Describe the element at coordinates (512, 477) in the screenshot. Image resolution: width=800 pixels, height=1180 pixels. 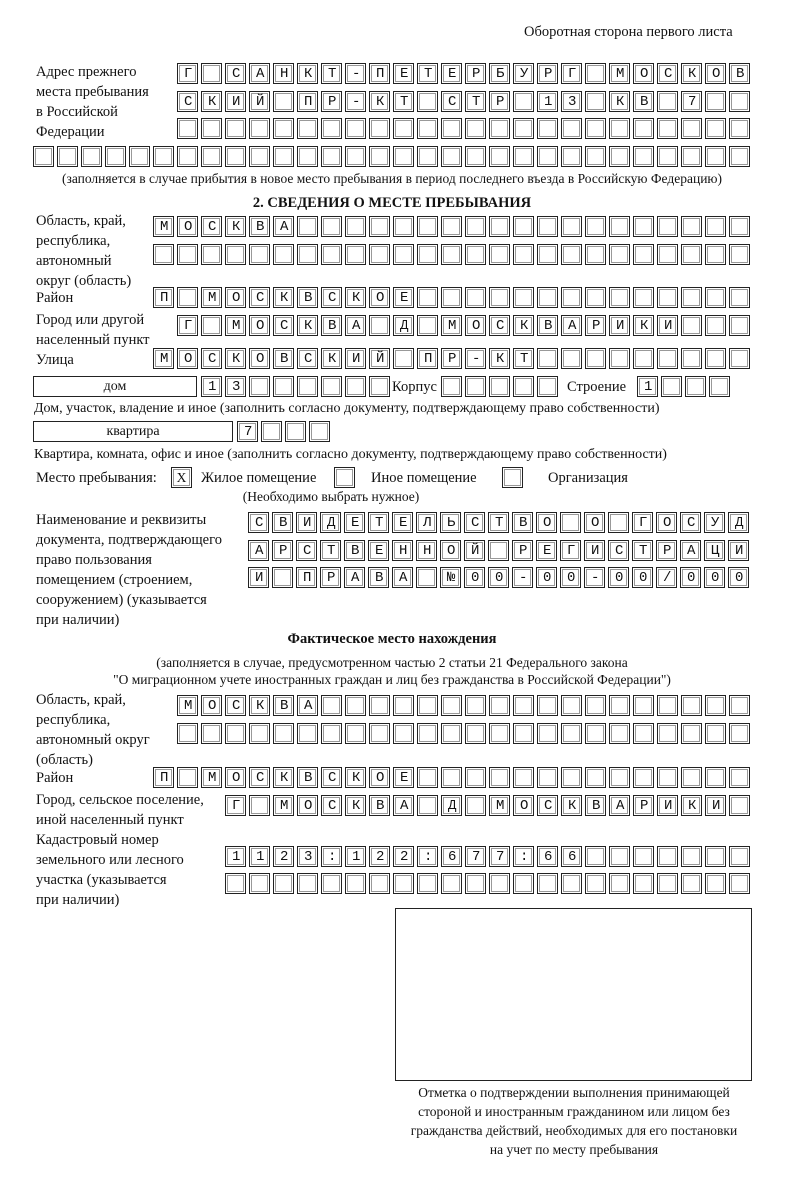
I see `option-organization-checkbox` at that location.